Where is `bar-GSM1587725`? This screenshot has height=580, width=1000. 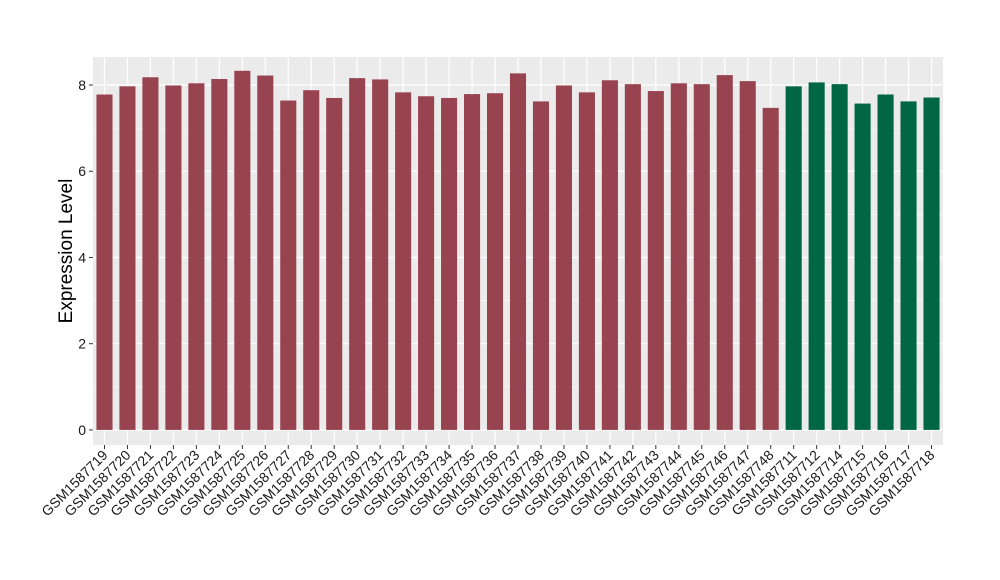
bar-GSM1587725 is located at coordinates (242, 250).